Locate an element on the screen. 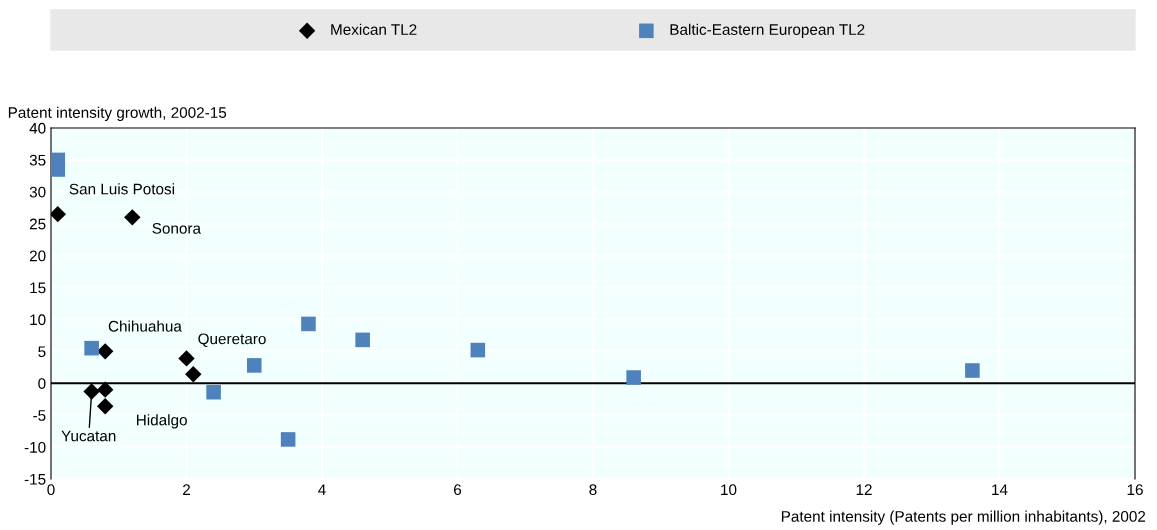 The width and height of the screenshot is (1157, 530). y-tick-label: 25 is located at coordinates (37, 224).